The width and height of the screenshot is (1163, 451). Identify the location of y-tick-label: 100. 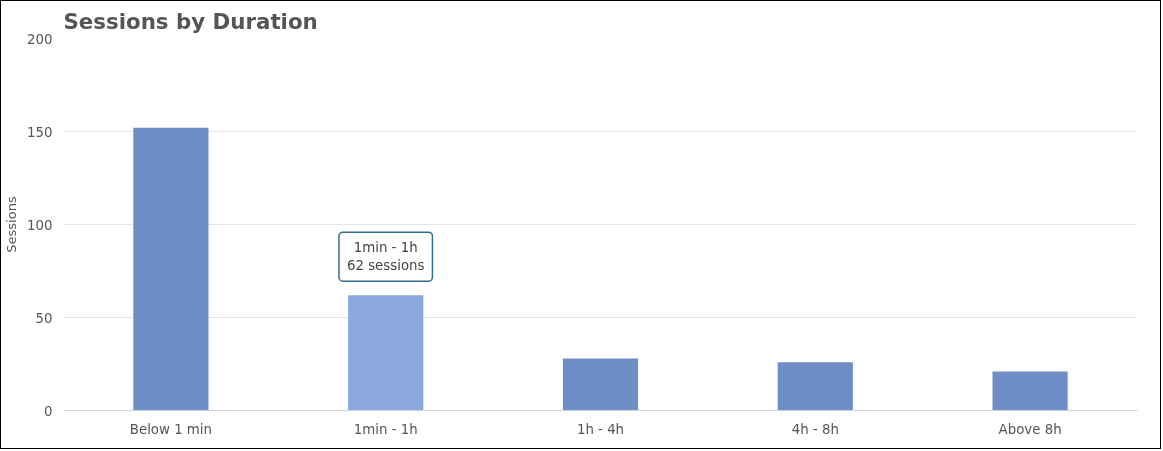
(40, 225).